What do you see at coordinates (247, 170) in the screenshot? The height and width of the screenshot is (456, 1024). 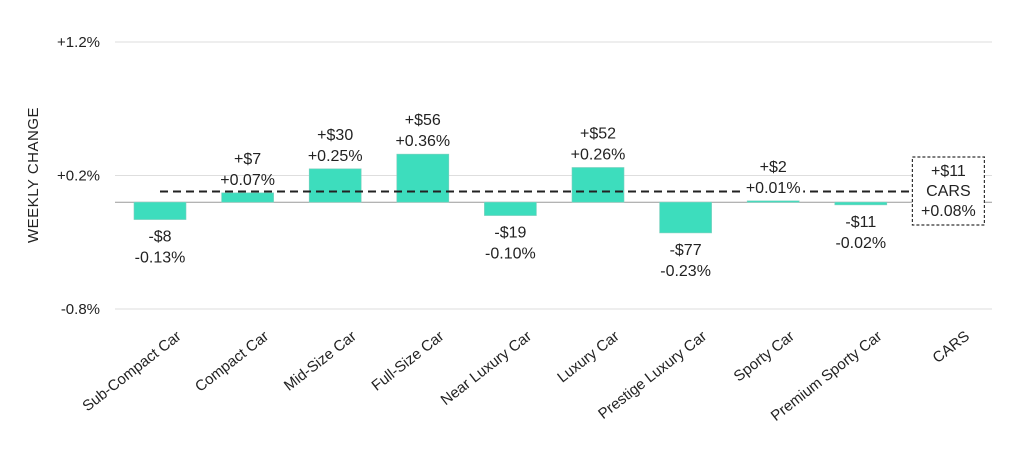 I see `data-label: +$7 +0.07%` at bounding box center [247, 170].